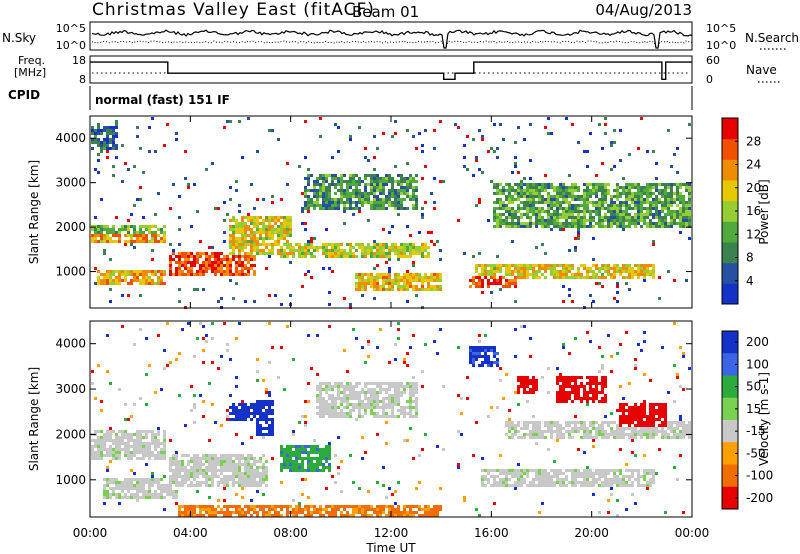 This screenshot has height=554, width=800. What do you see at coordinates (756, 453) in the screenshot?
I see `colorbar-tick-label: -50` at bounding box center [756, 453].